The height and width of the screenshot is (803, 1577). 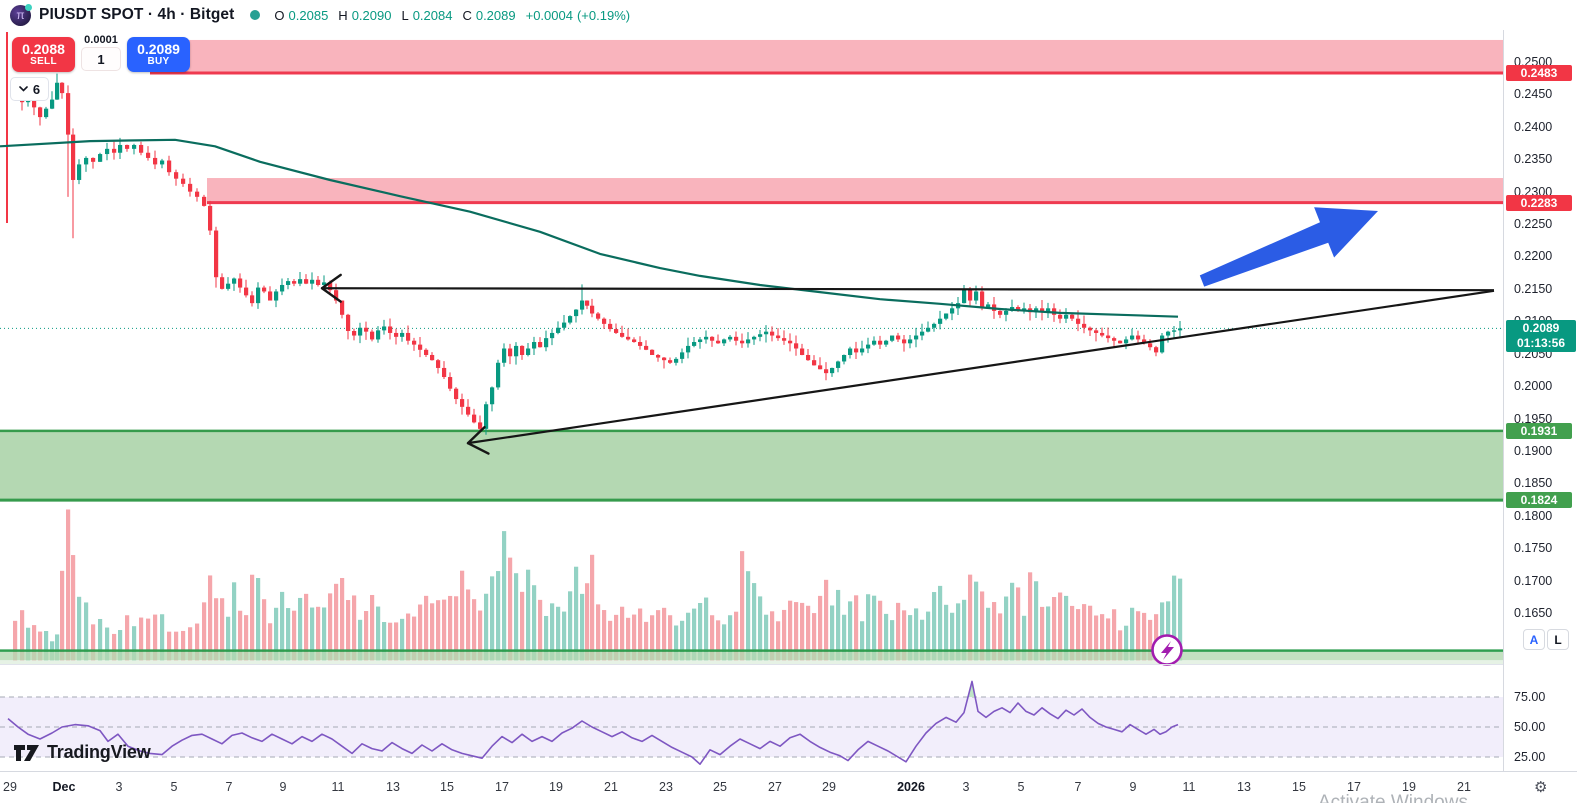 I want to click on price-tick: 0.2000, so click(x=1533, y=386).